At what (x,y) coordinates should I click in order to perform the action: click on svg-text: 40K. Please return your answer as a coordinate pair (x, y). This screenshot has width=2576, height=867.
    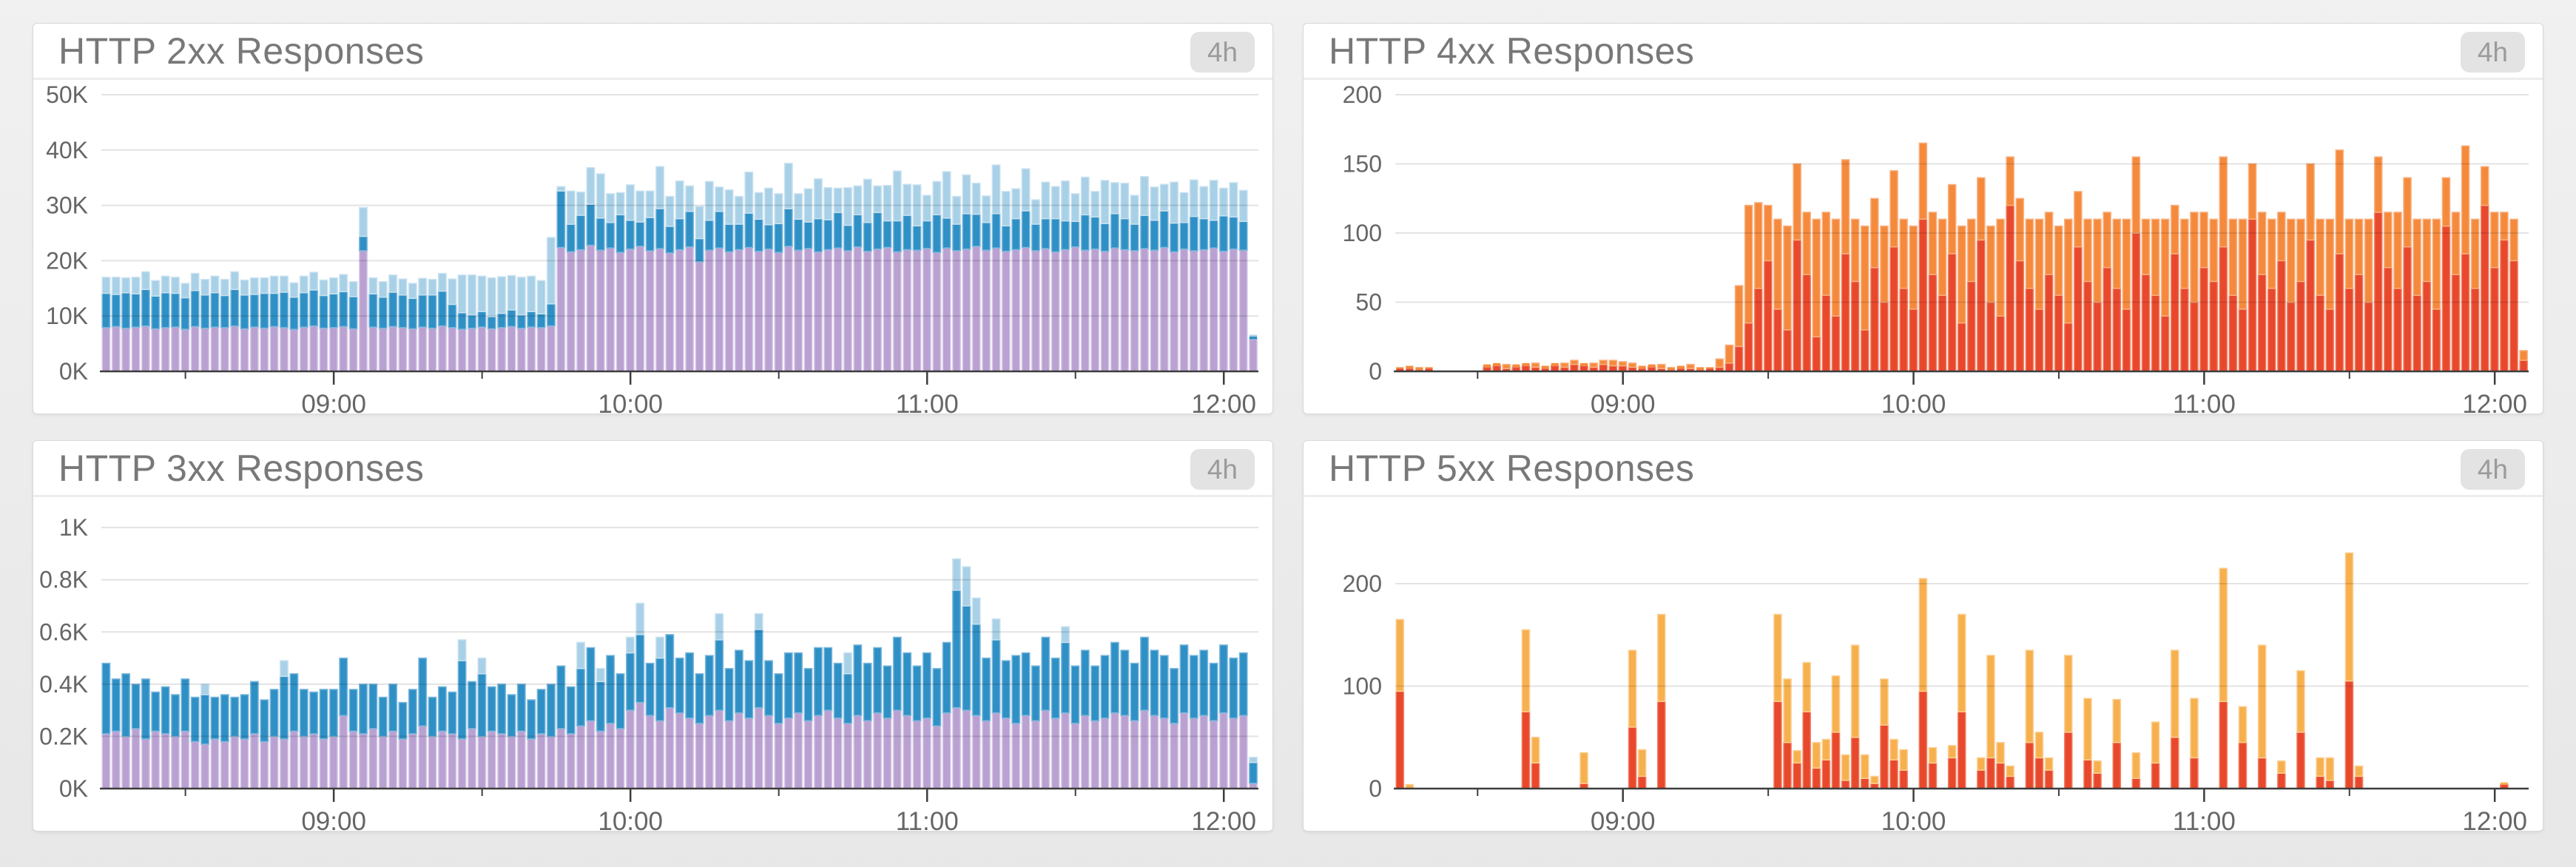
    Looking at the image, I should click on (67, 150).